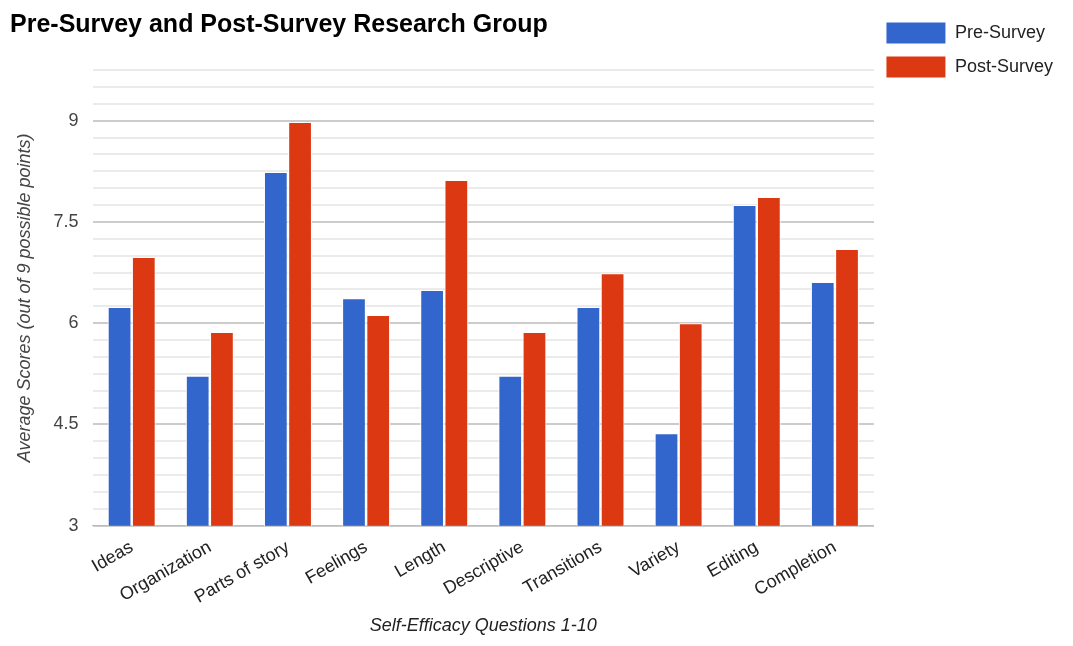  I want to click on y-tick-label: 9, so click(73, 119).